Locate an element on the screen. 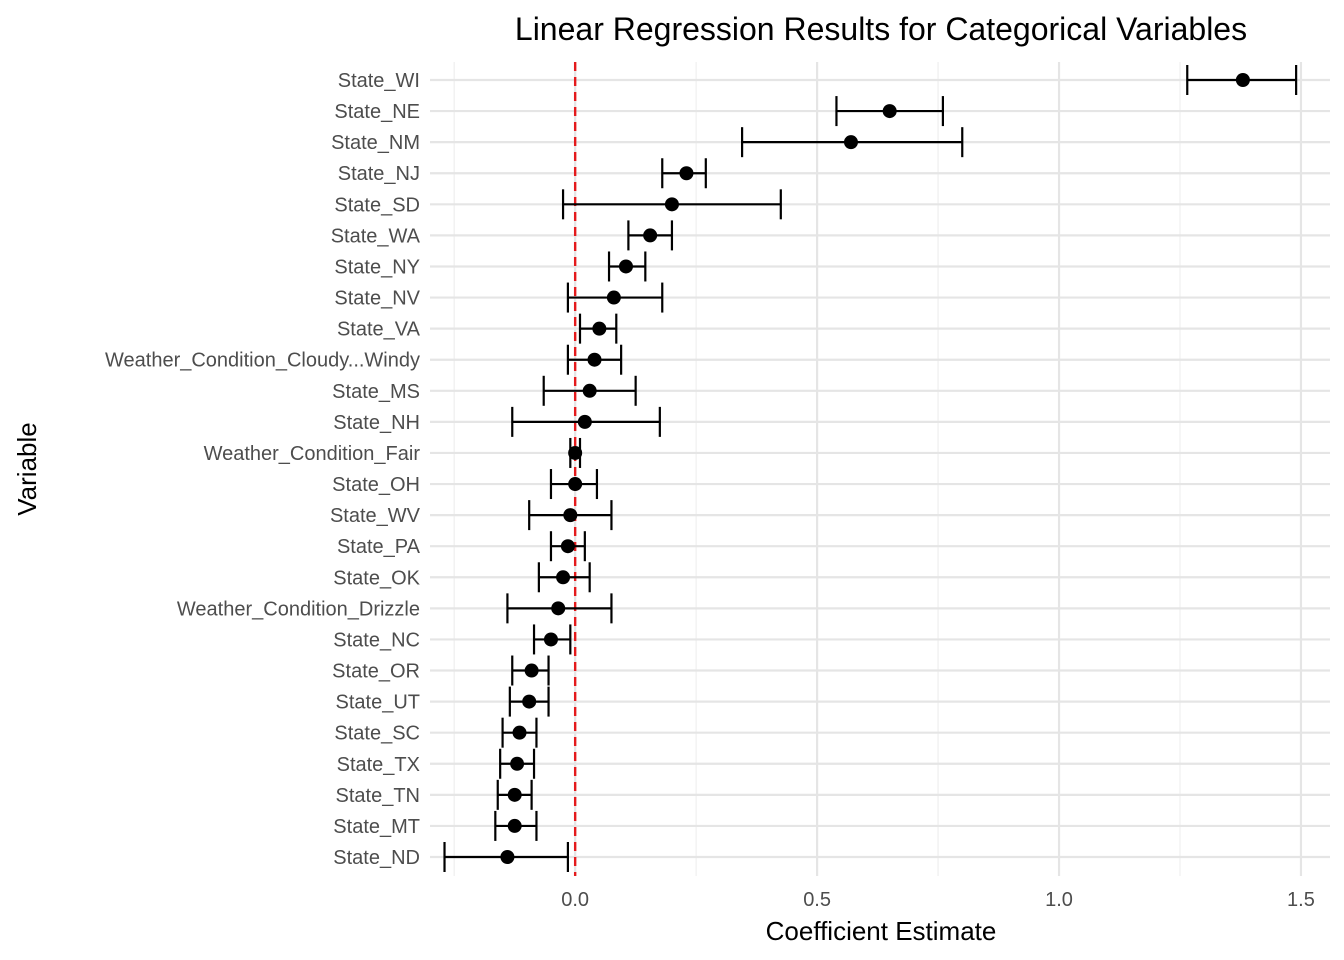  y-tick-label: State_OH is located at coordinates (376, 485).